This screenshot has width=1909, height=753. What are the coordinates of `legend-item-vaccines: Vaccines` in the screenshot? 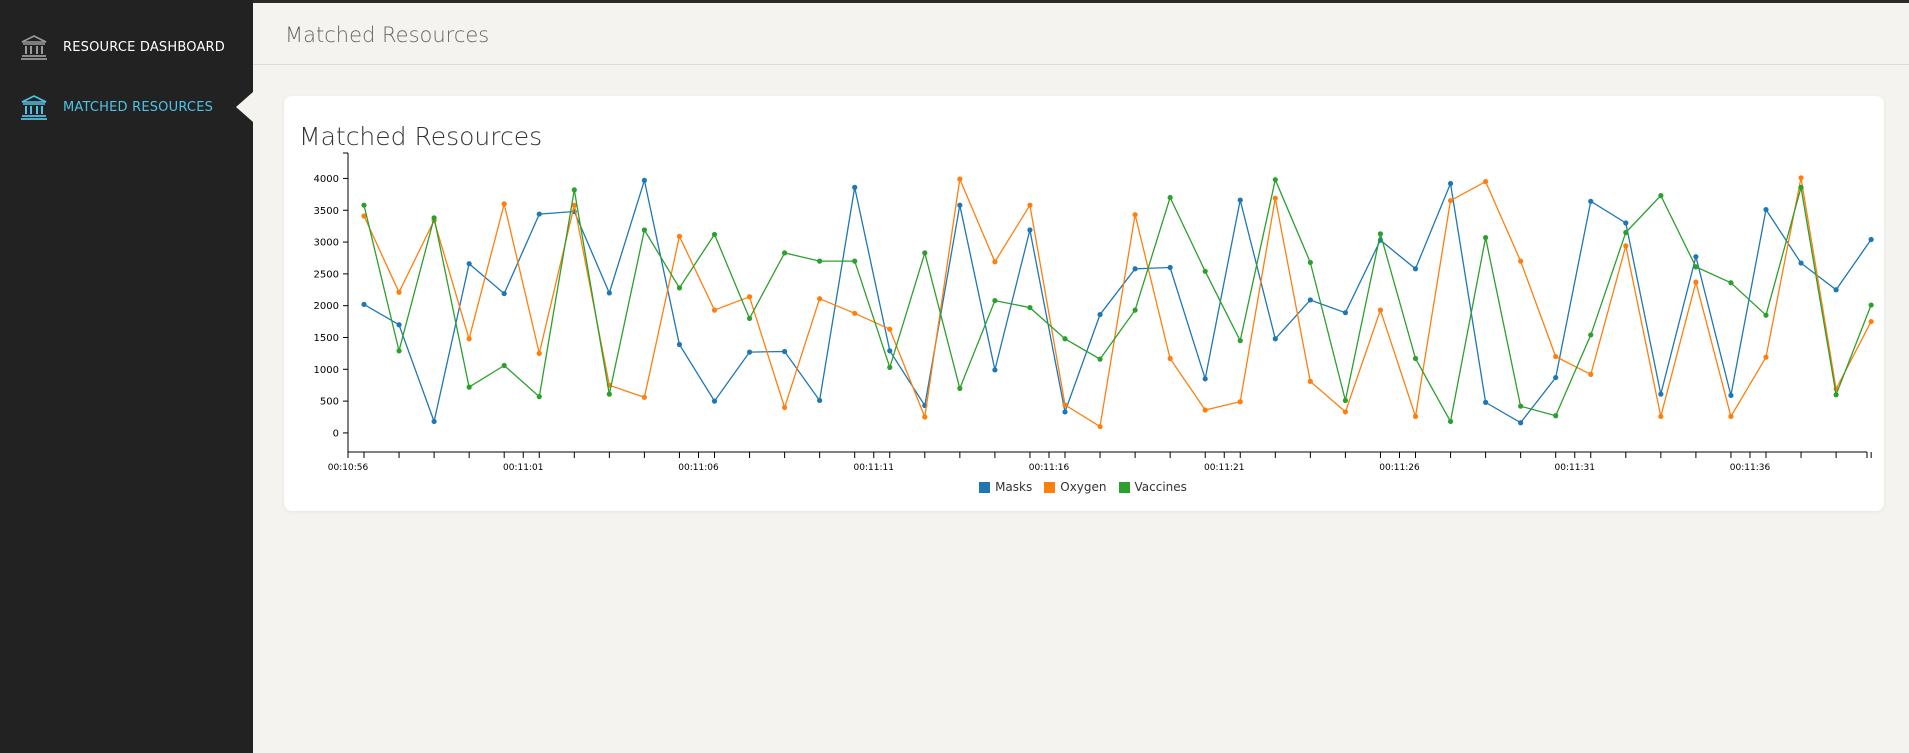 It's located at (1152, 487).